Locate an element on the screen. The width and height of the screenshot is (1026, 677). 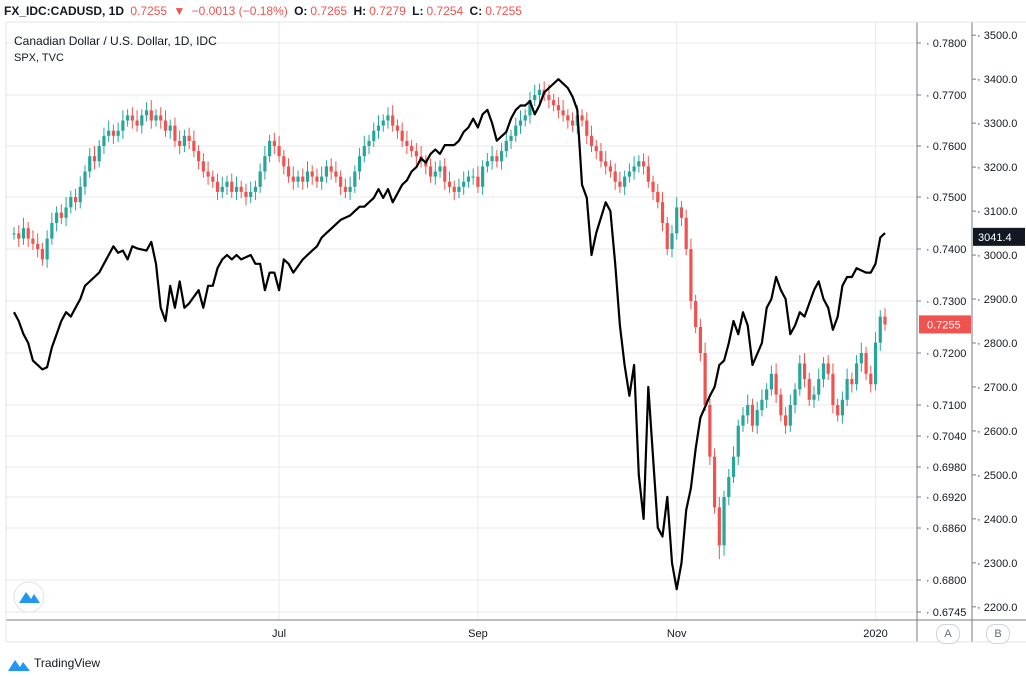
time-axis-label: Jul is located at coordinates (279, 634).